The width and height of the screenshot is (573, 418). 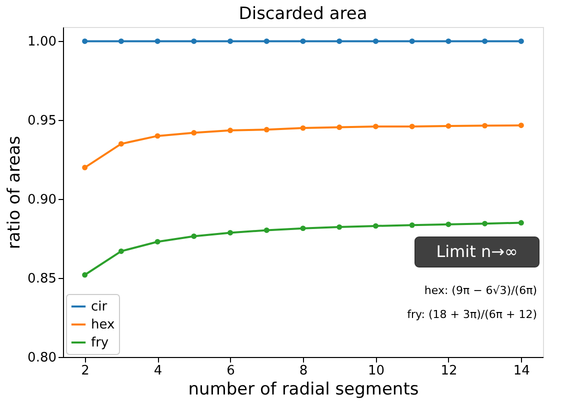 What do you see at coordinates (85, 371) in the screenshot?
I see `x-tick-label: 2` at bounding box center [85, 371].